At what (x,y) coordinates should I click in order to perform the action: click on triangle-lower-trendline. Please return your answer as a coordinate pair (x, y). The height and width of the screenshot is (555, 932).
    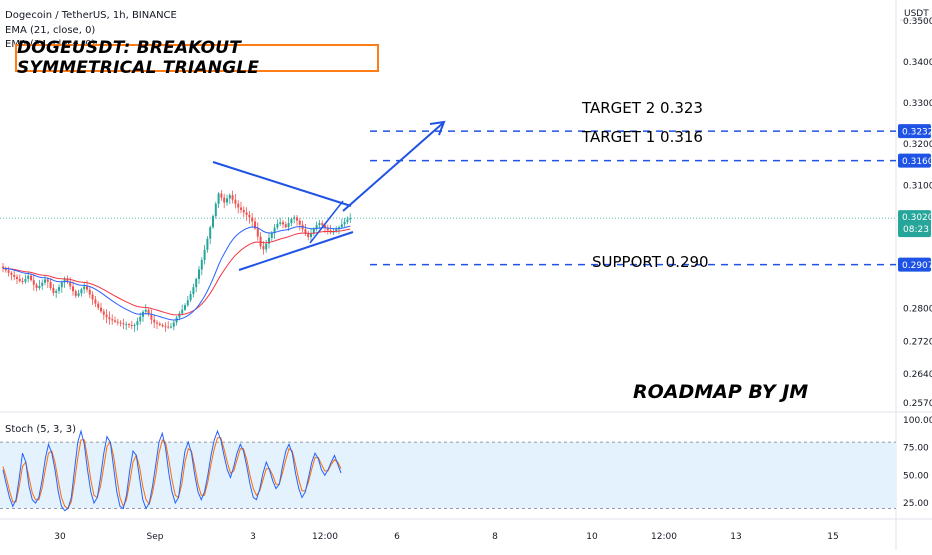
    Looking at the image, I should click on (296, 251).